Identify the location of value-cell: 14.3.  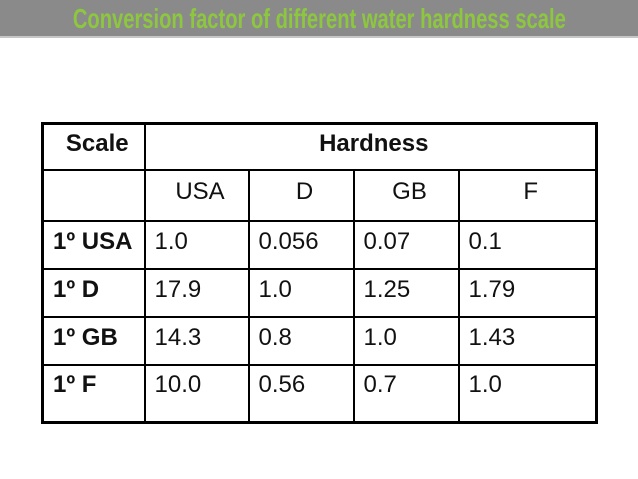
(196, 340).